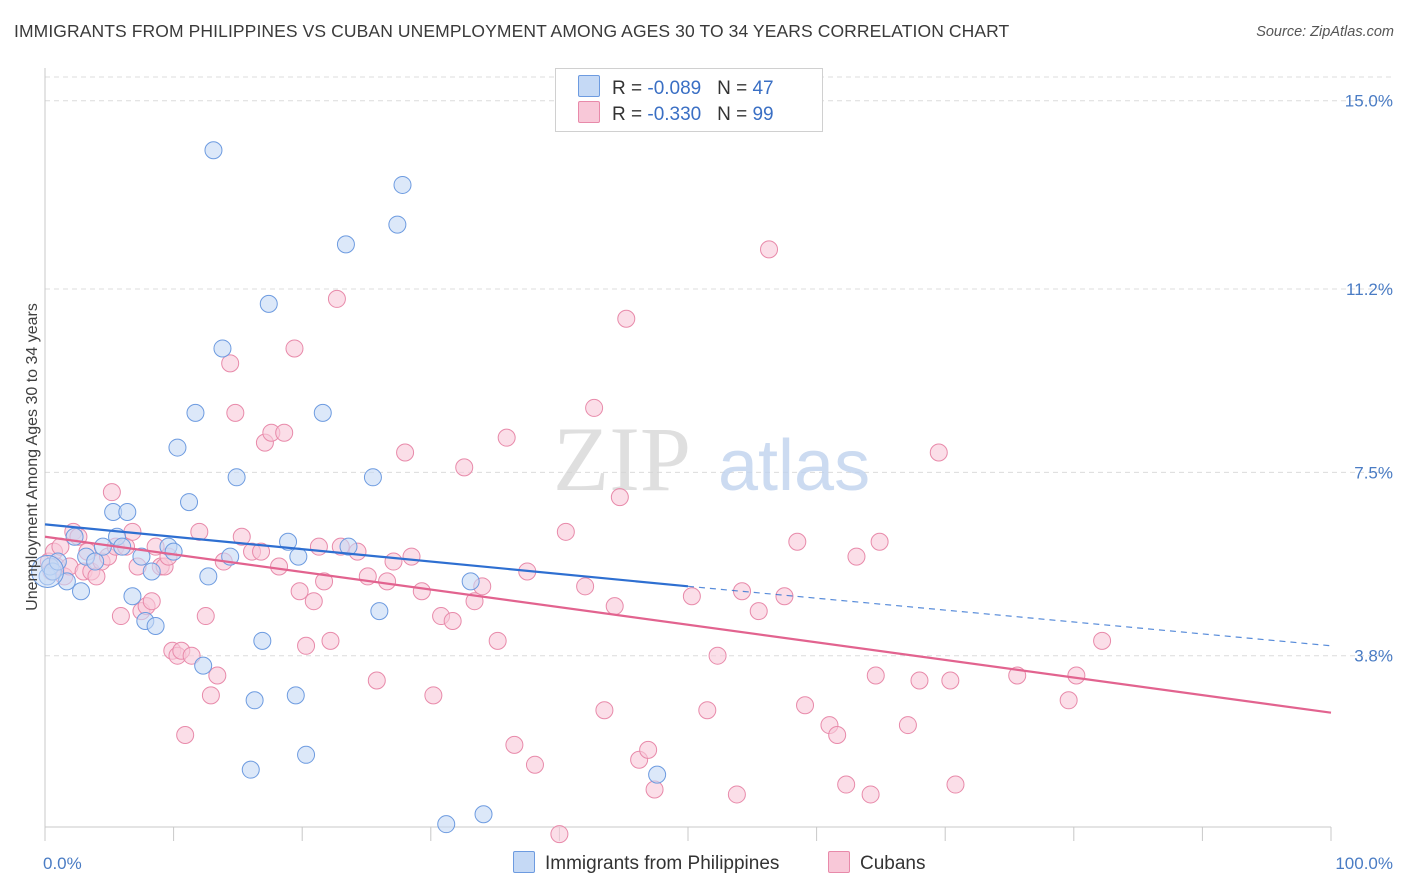 This screenshot has width=1406, height=892. I want to click on legend-n-value-cubans: 99, so click(763, 114).